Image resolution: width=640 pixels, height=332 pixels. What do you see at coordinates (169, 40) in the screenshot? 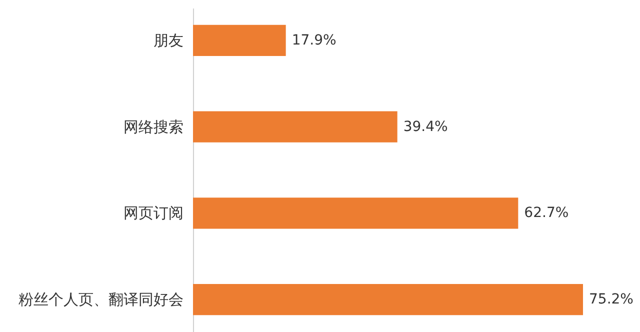
I see `y-tick-label: 朋友` at bounding box center [169, 40].